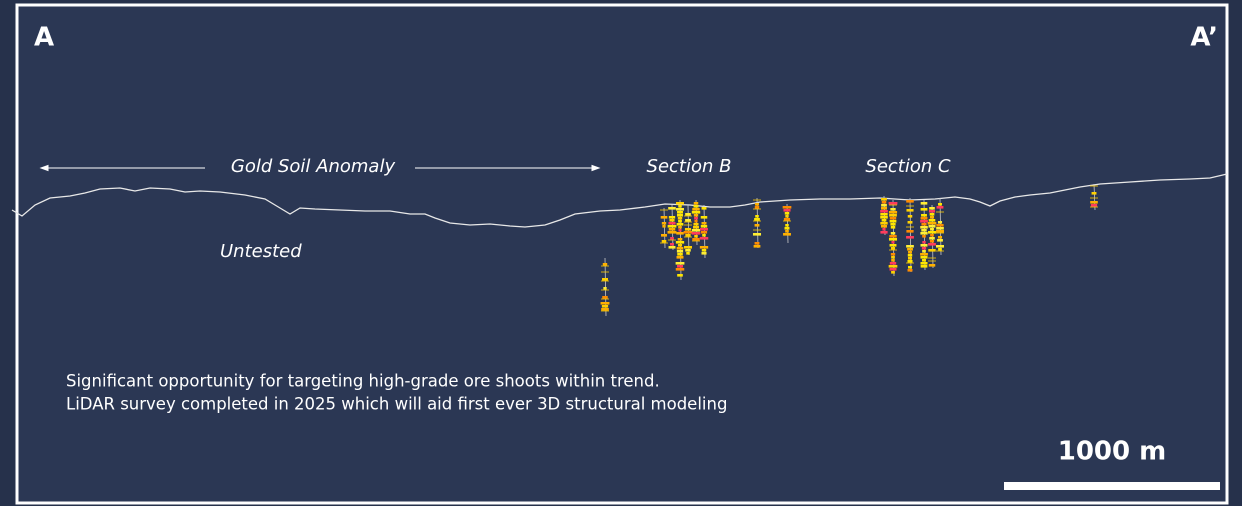  What do you see at coordinates (619, 200) in the screenshot?
I see `terrain-profile` at bounding box center [619, 200].